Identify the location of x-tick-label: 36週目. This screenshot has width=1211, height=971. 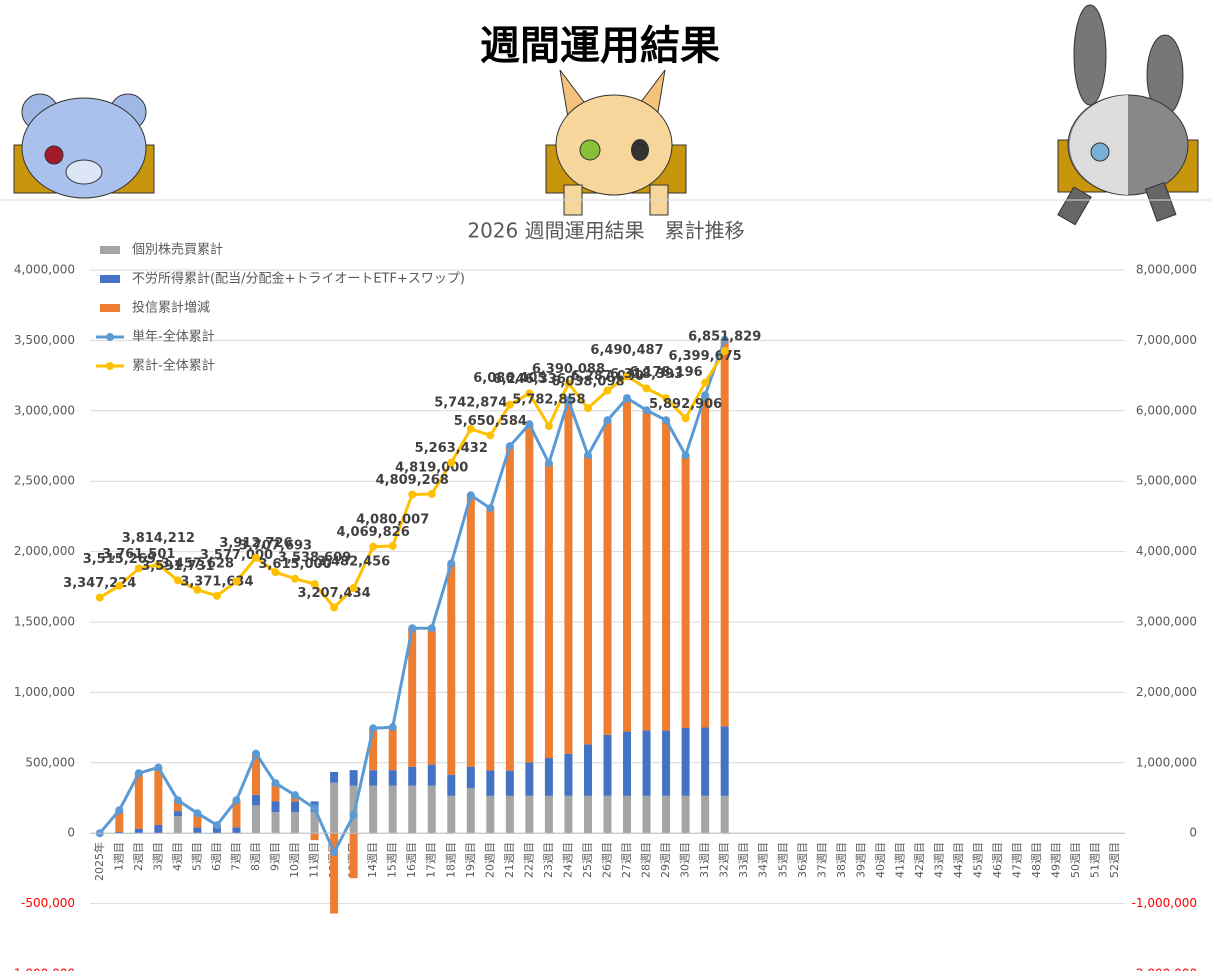
(802, 860).